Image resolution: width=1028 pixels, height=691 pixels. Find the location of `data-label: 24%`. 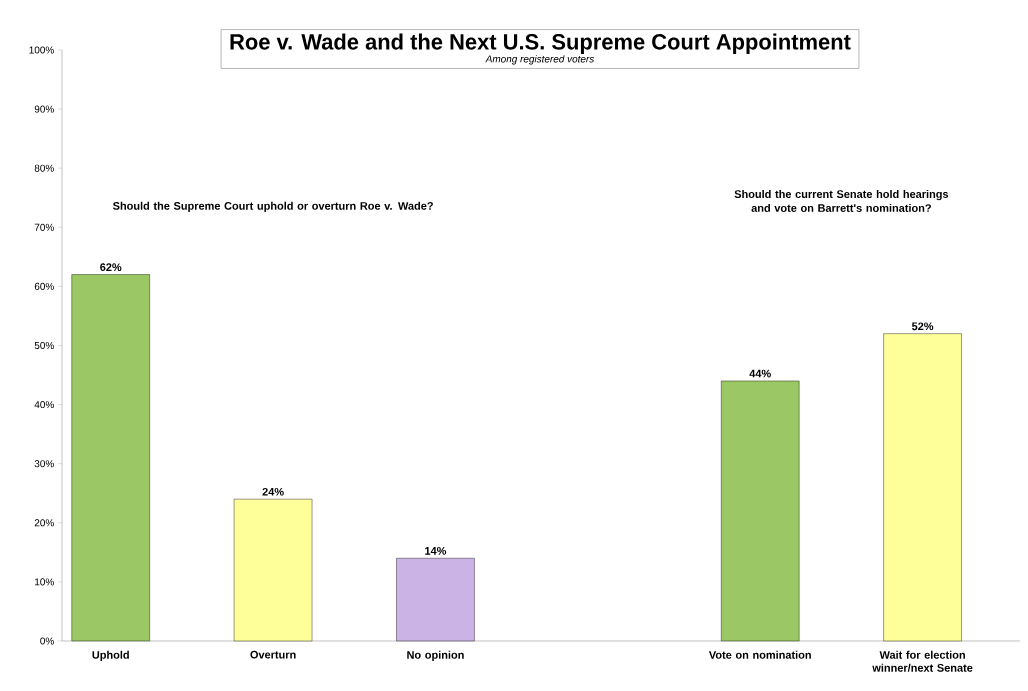

data-label: 24% is located at coordinates (273, 491).